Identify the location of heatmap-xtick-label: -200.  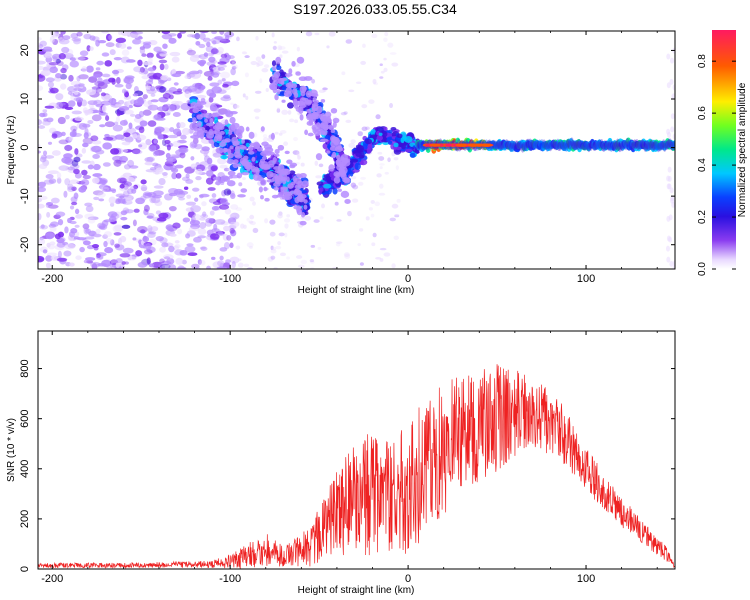
(52, 279).